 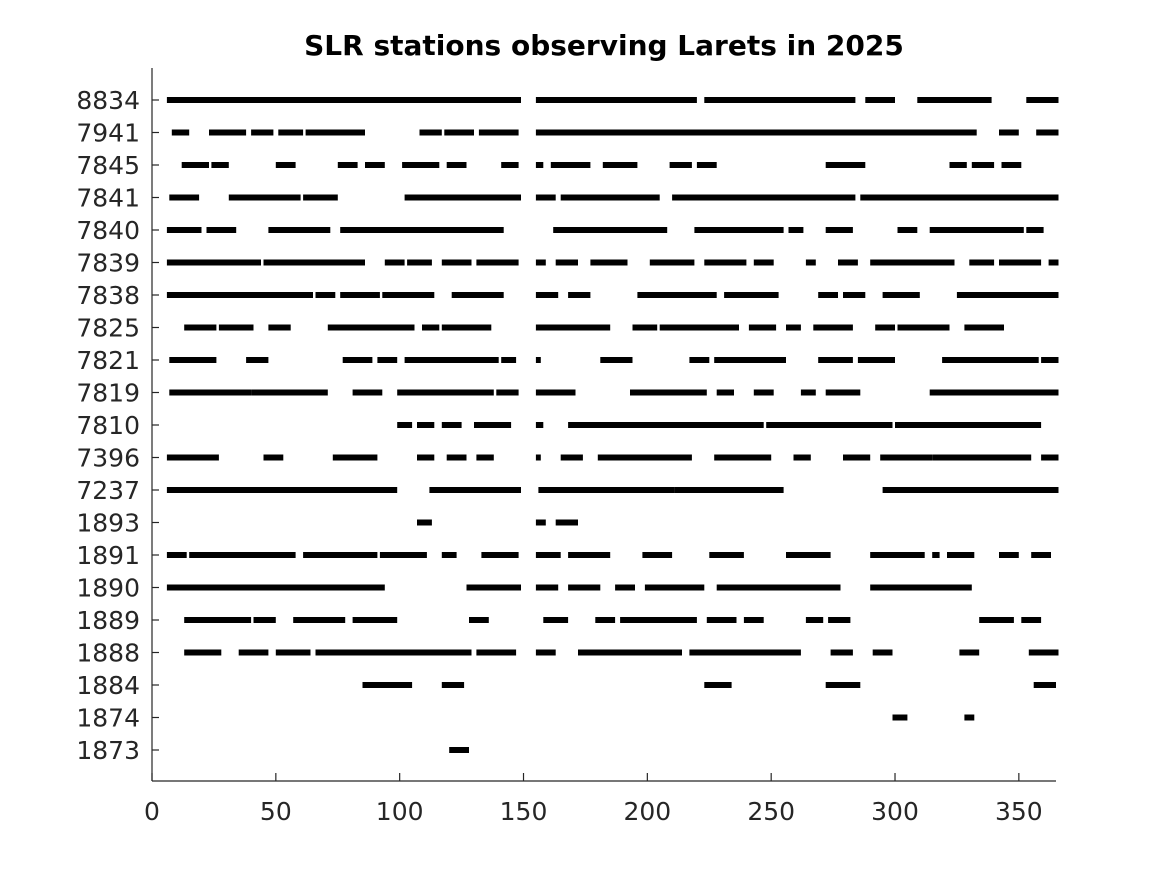 What do you see at coordinates (276, 811) in the screenshot?
I see `x-tick-label: 50` at bounding box center [276, 811].